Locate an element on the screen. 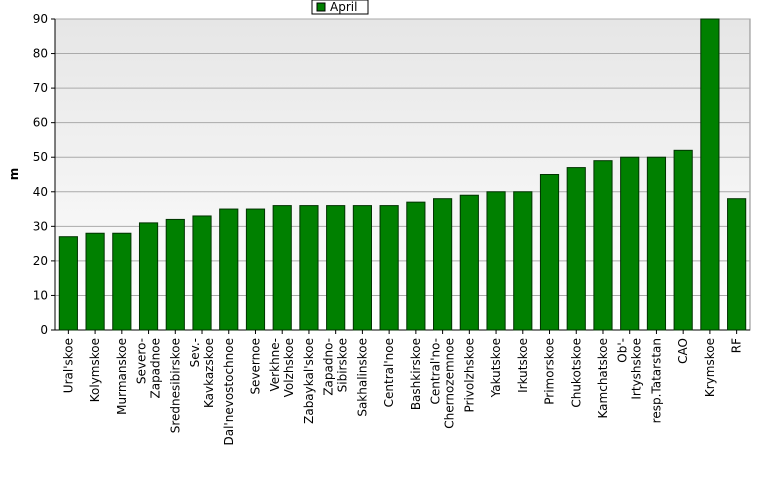 The width and height of the screenshot is (777, 479). y-tick-label: 40 is located at coordinates (40, 192).